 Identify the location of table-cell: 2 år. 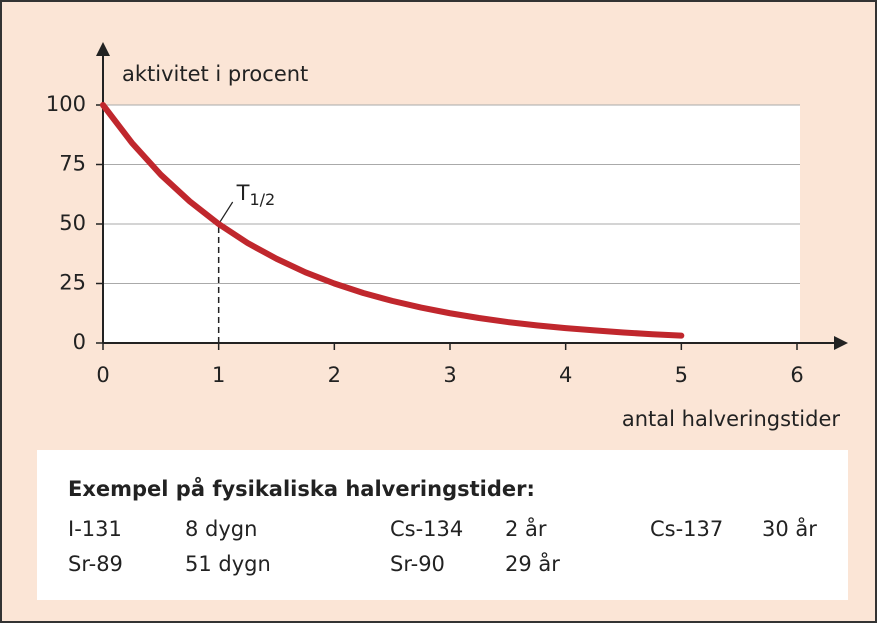
(526, 528).